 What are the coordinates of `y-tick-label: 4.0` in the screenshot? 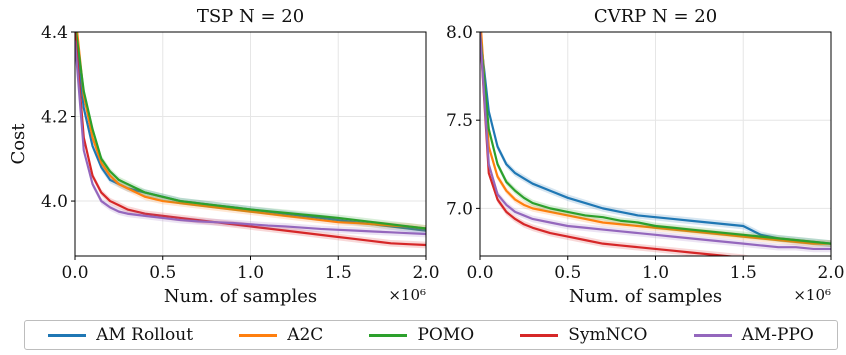 It's located at (54, 202).